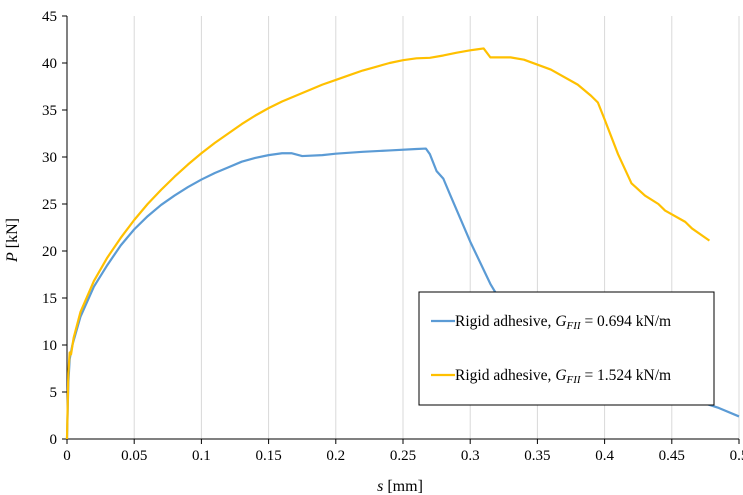  I want to click on y-axis-variable: P, so click(12, 257).